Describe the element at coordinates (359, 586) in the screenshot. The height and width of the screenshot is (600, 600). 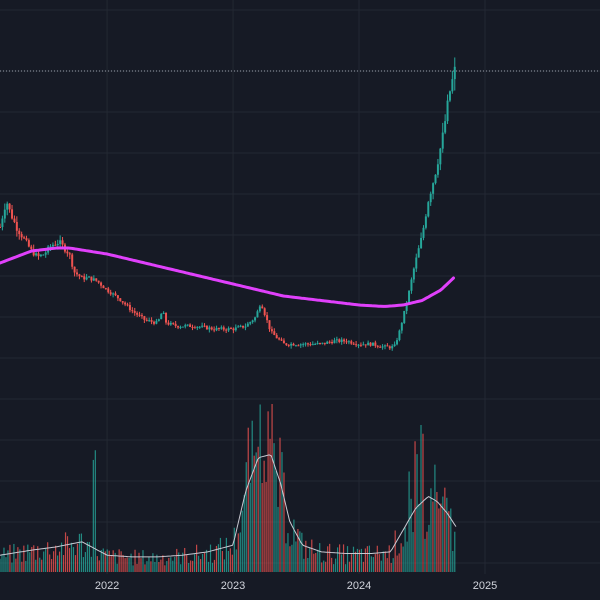
I see `x-tick-label: 2024` at that location.